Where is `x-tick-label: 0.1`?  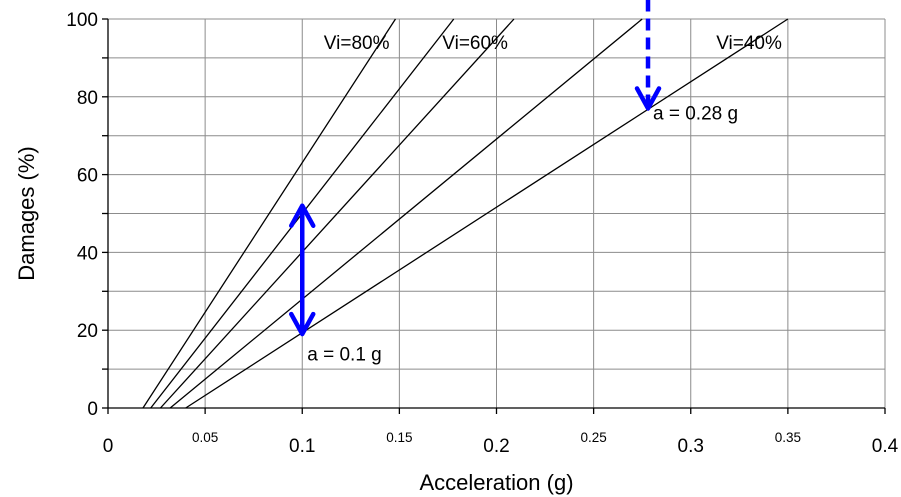 x-tick-label: 0.1 is located at coordinates (302, 446).